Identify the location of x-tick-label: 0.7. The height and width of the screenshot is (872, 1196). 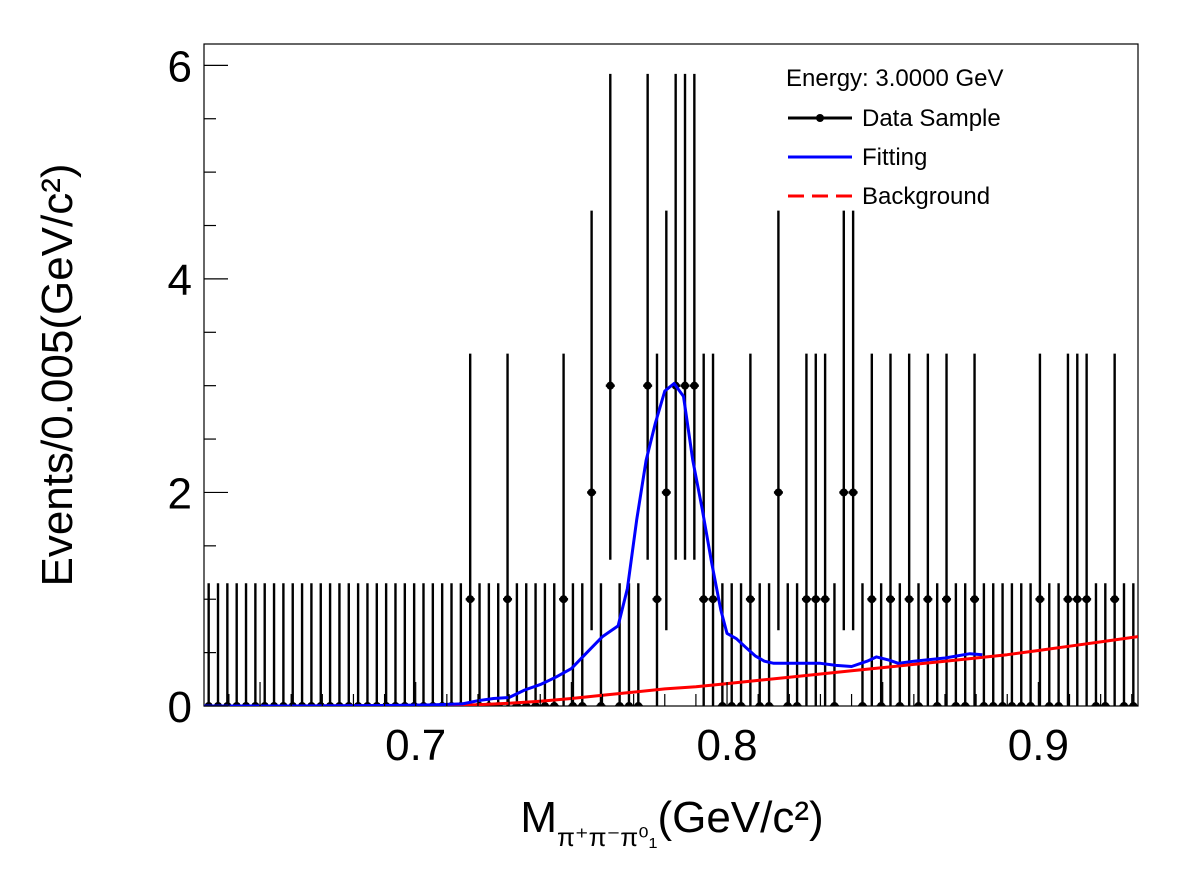
(415, 745).